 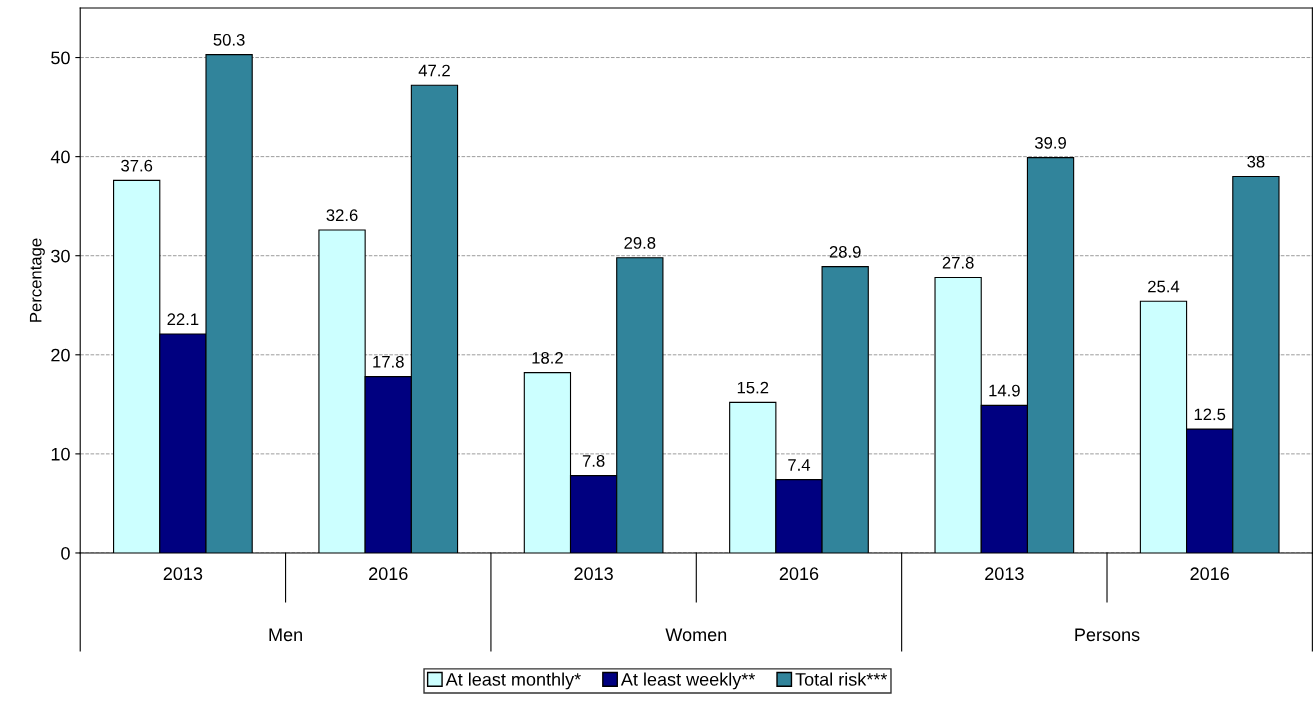 What do you see at coordinates (434, 70) in the screenshot?
I see `data-label: 47.2` at bounding box center [434, 70].